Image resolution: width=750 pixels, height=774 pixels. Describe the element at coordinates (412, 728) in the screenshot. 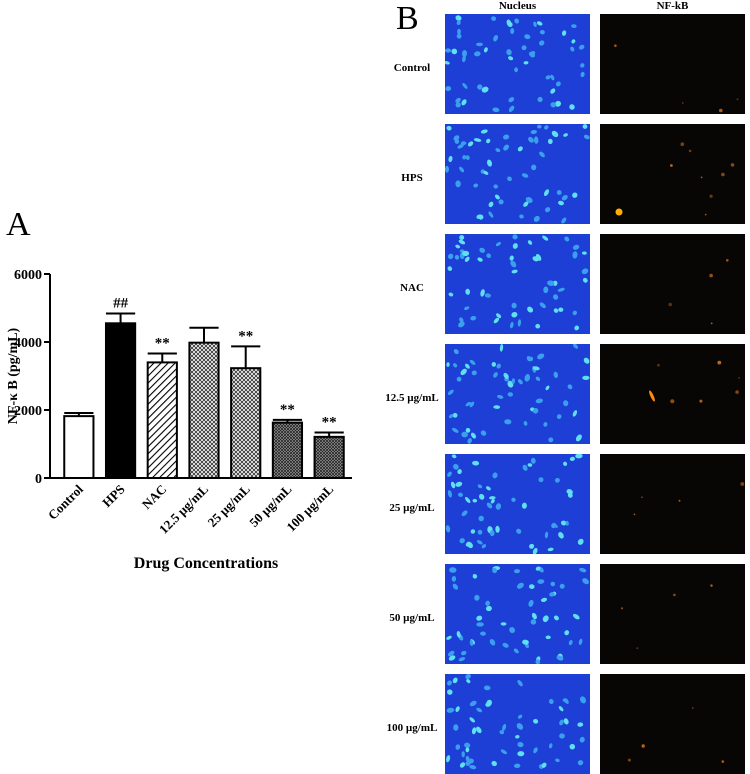

I see `row-label: 100 µg/mL` at that location.